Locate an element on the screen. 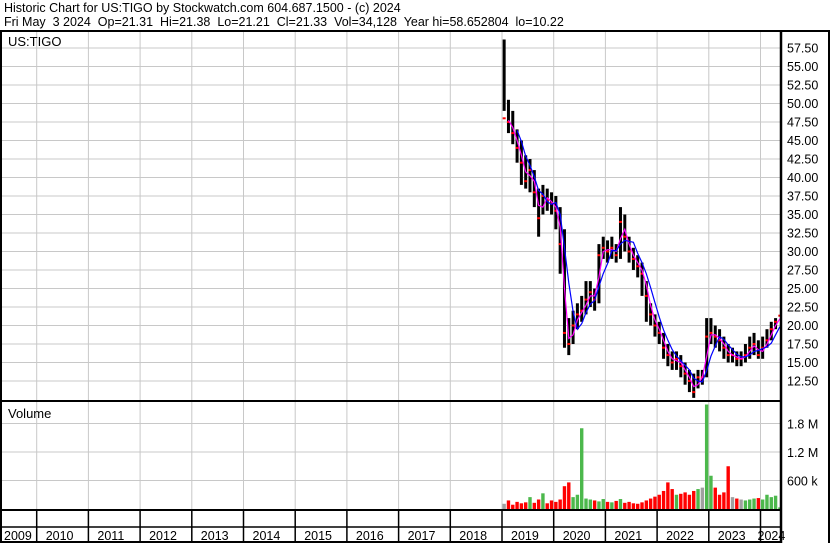 This screenshot has width=830, height=543. price-tick-label: 42.50 is located at coordinates (802, 160).